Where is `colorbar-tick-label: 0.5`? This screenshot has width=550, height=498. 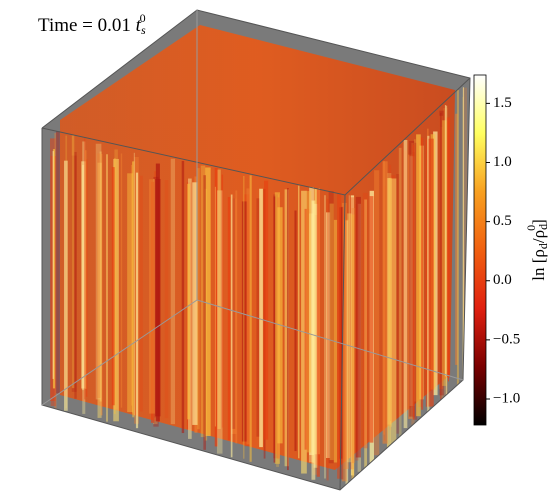
colorbar-tick-label: 0.5 is located at coordinates (502, 221).